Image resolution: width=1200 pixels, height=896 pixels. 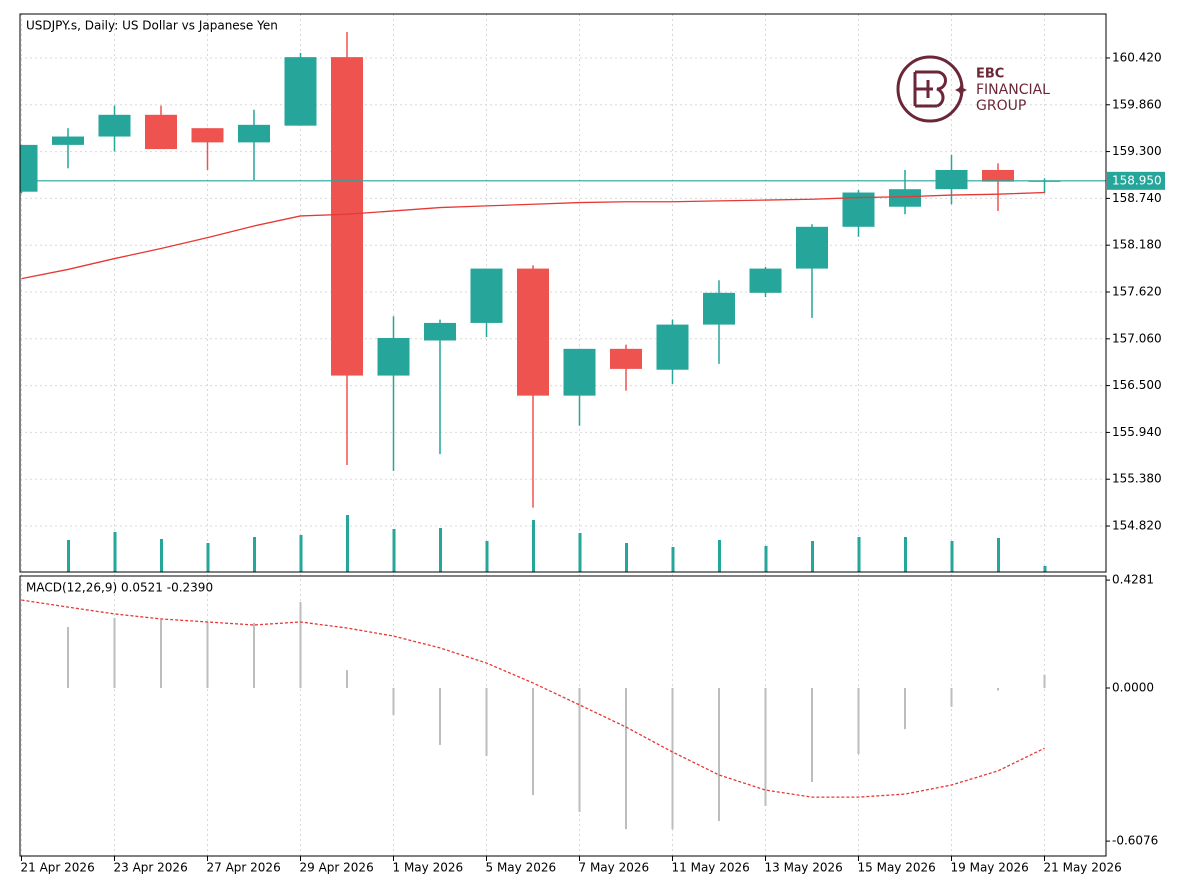 I want to click on logo: EBC FINANCIAL GROUP, so click(x=973, y=89).